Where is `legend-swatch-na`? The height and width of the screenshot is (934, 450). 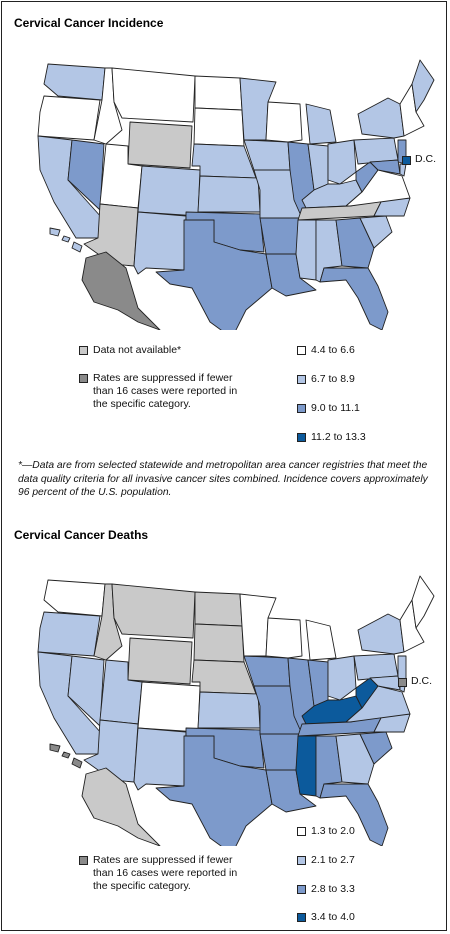 legend-swatch-na is located at coordinates (83, 350).